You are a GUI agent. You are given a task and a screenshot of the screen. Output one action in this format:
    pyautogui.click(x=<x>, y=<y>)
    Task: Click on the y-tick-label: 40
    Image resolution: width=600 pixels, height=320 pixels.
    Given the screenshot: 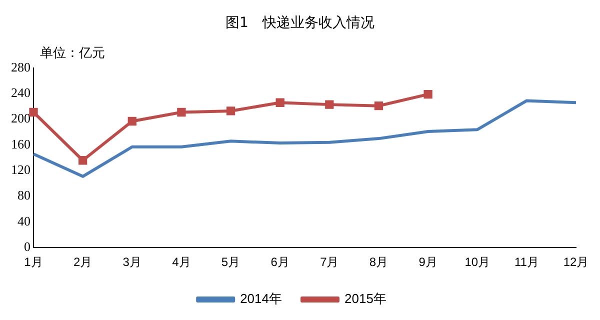 What is the action you would take?
    pyautogui.click(x=24, y=220)
    